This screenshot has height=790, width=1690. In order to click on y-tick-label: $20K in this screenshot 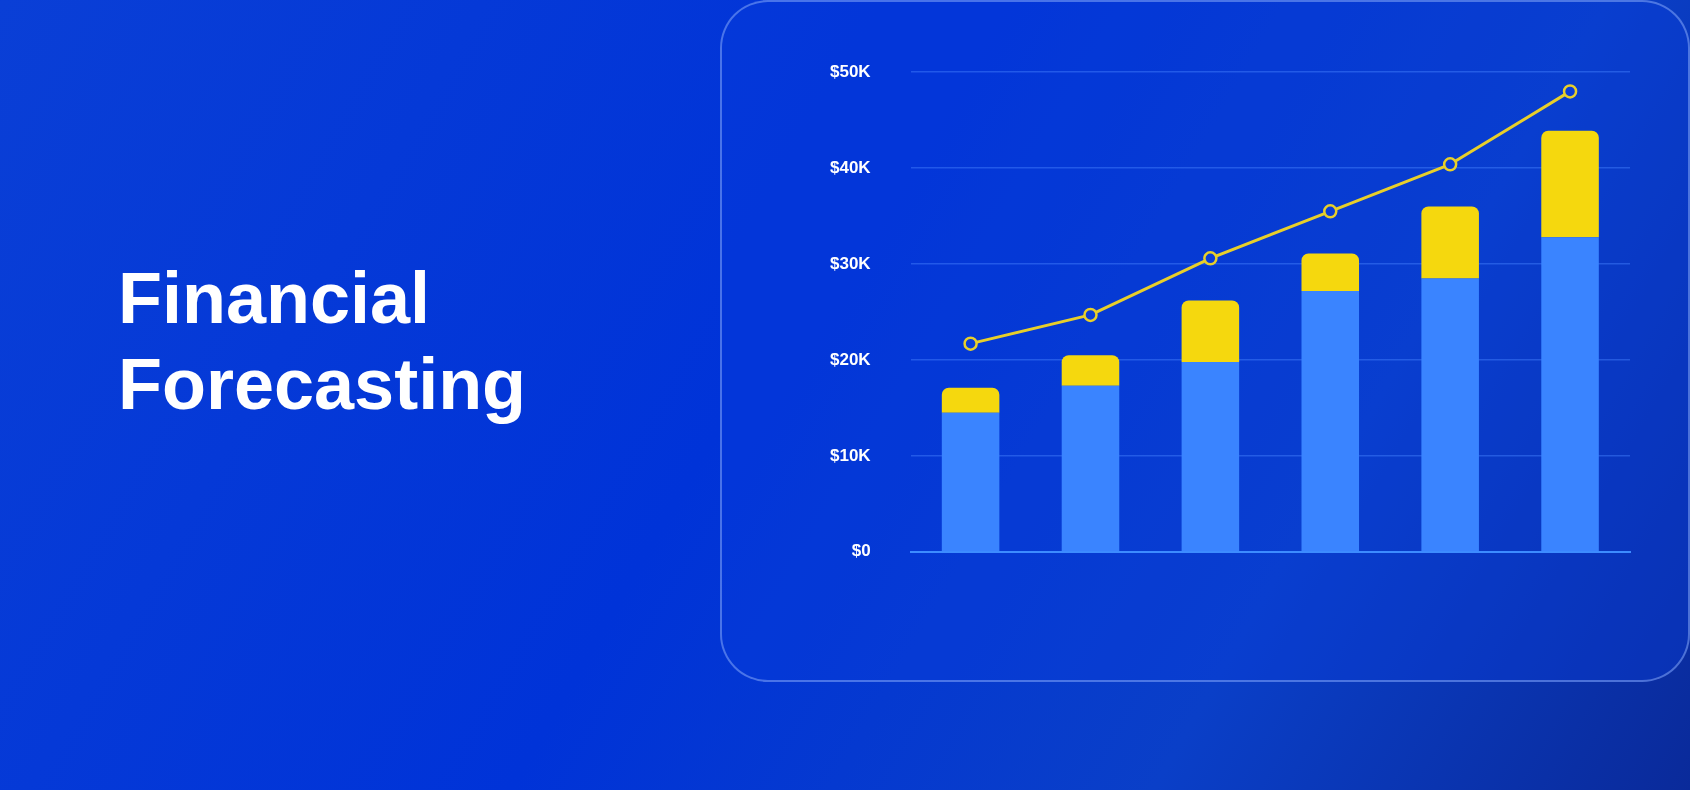, I will do `click(851, 359)`.